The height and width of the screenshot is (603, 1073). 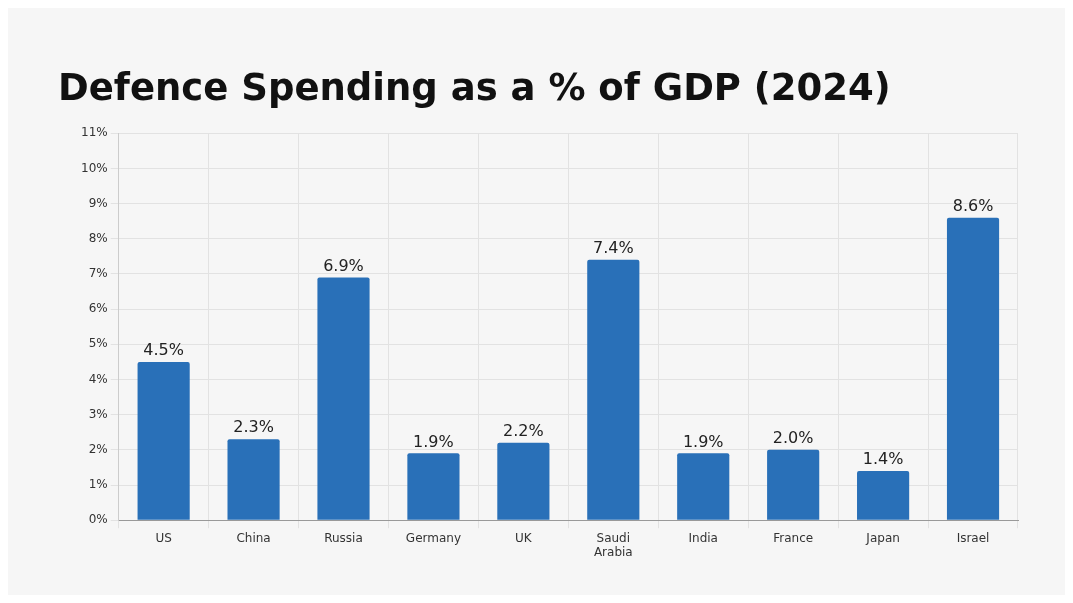 What do you see at coordinates (98, 484) in the screenshot?
I see `y-tick-label: 1%` at bounding box center [98, 484].